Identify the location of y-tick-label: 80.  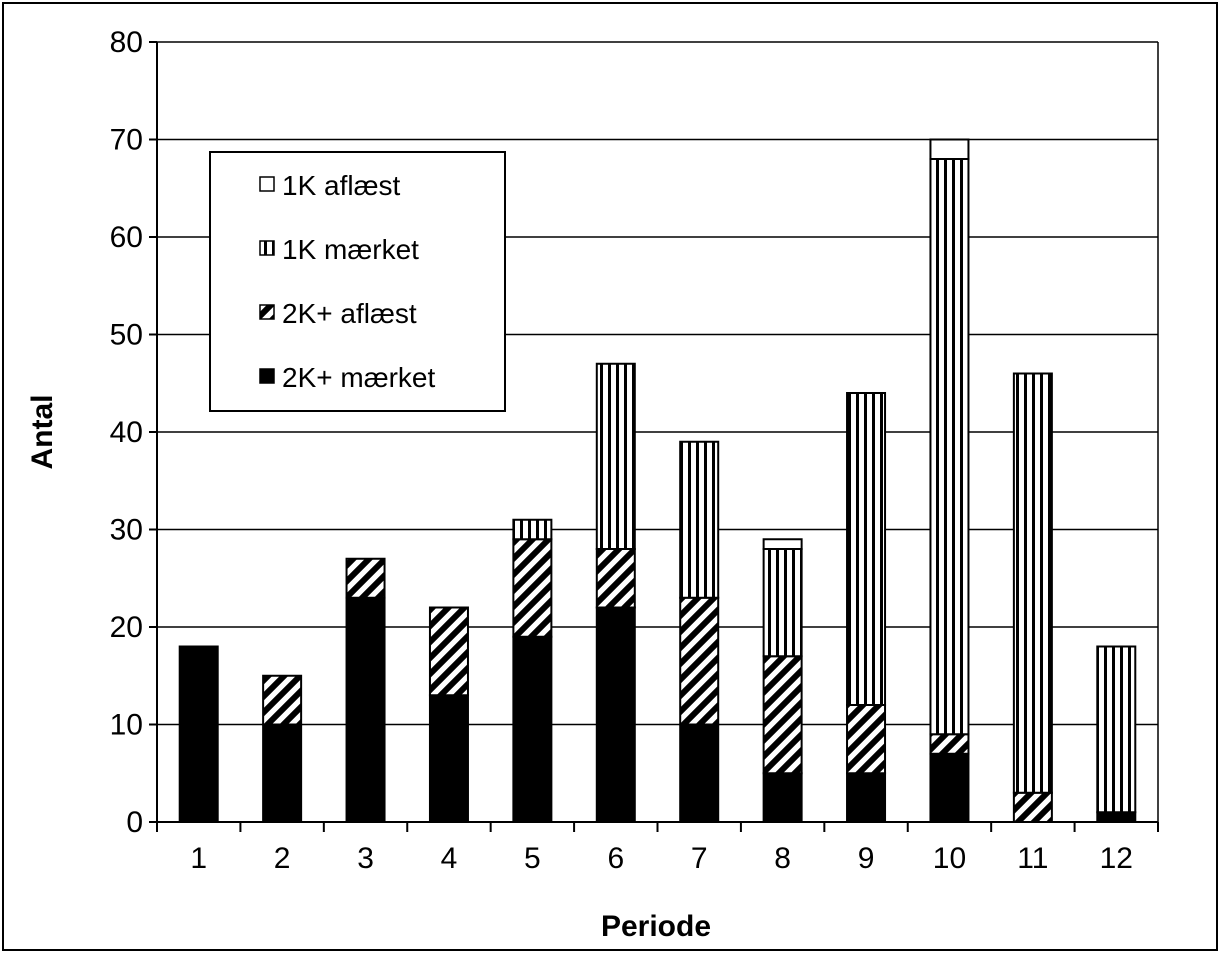
(126, 42).